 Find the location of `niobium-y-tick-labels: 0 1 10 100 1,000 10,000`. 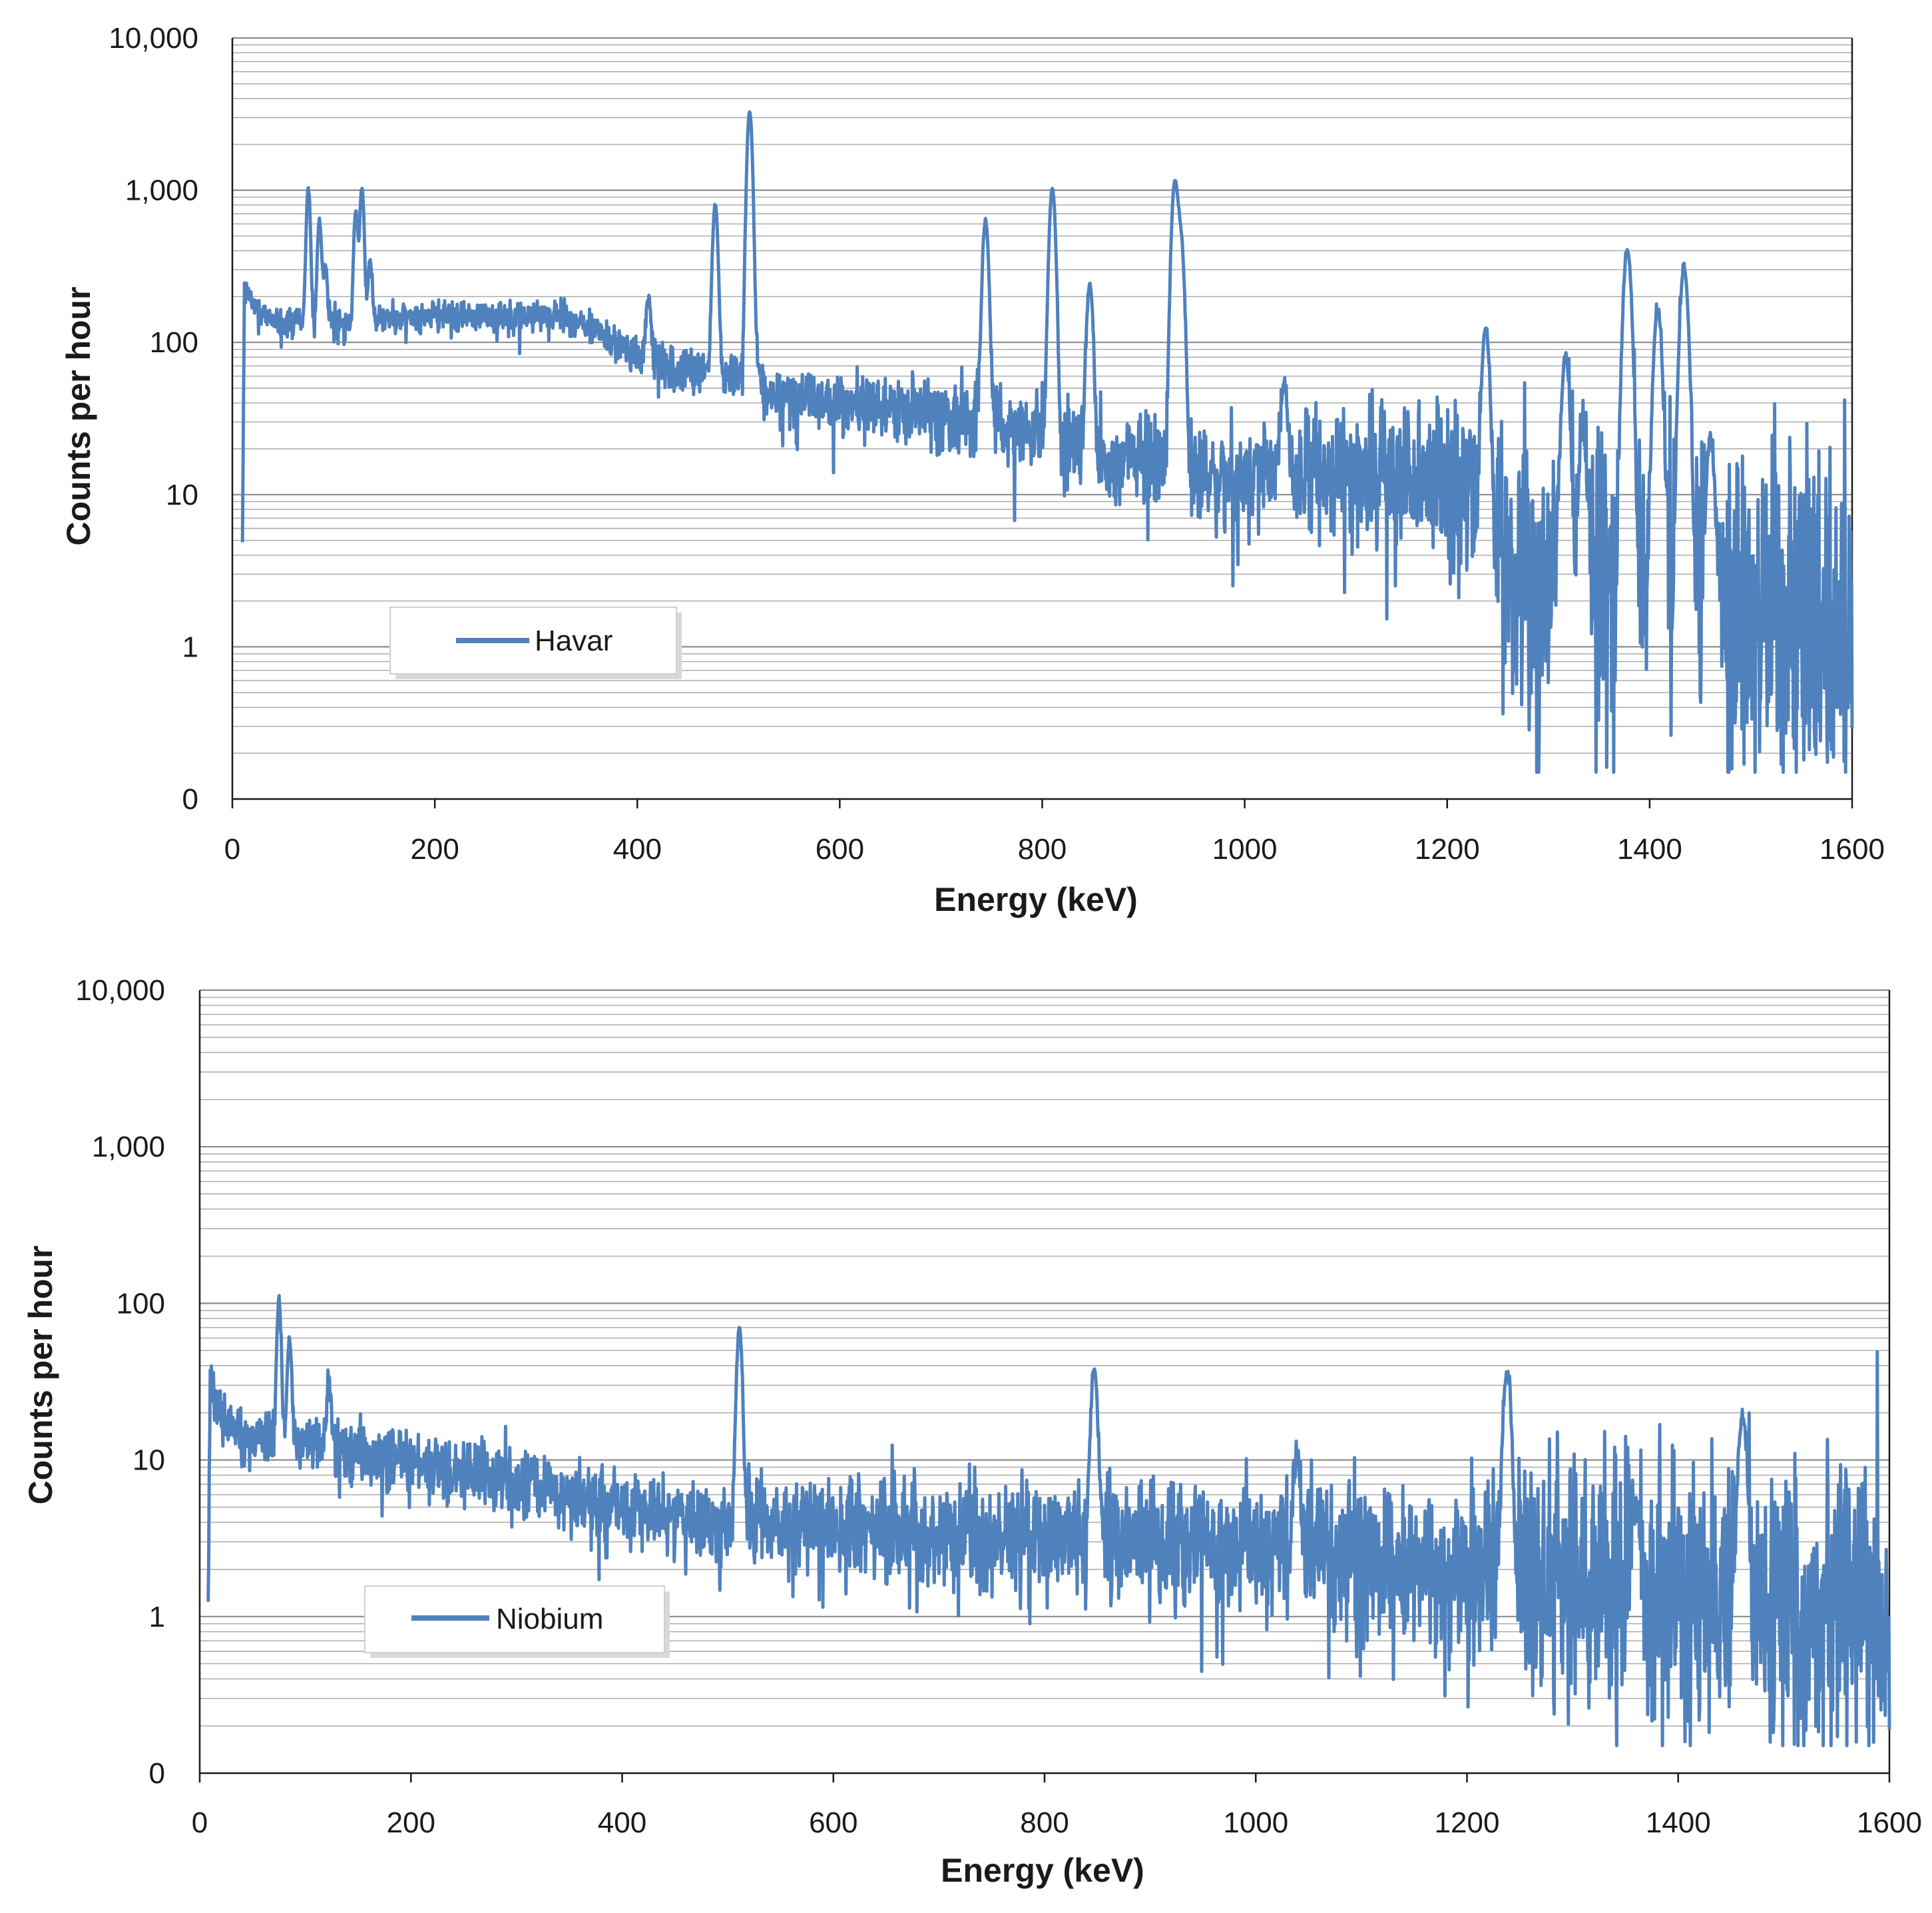

niobium-y-tick-labels: 0 1 10 100 1,000 10,000 is located at coordinates (120, 1382).